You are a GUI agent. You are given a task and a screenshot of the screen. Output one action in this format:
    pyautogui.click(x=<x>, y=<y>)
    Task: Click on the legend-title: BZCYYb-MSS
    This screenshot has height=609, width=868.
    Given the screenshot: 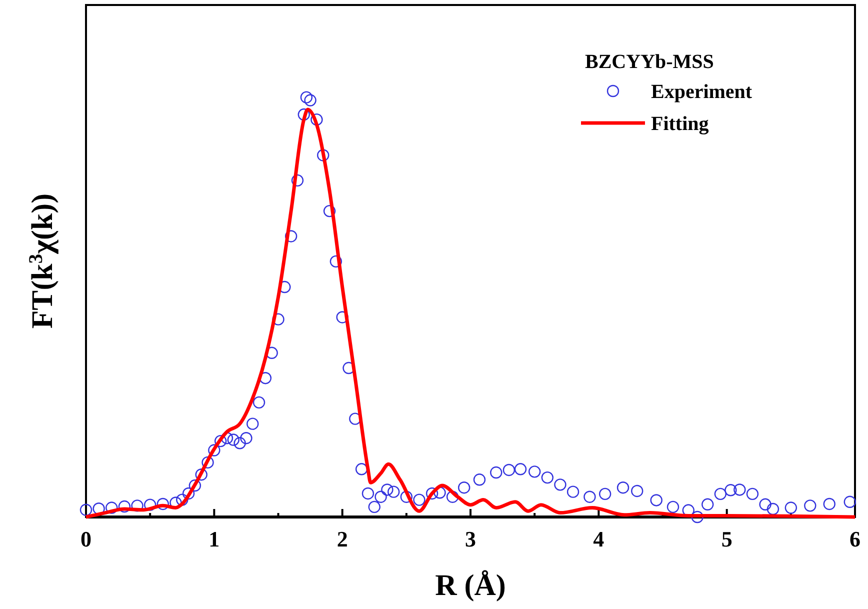 What is the action you would take?
    pyautogui.click(x=649, y=62)
    